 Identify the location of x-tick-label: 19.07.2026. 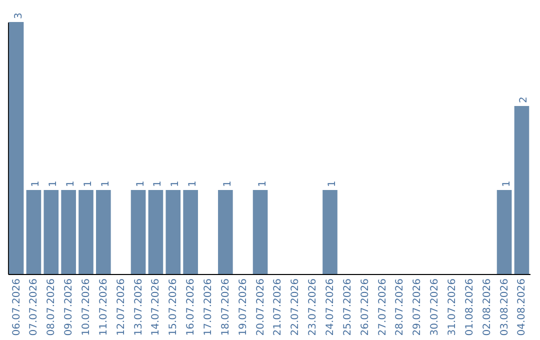
(243, 307).